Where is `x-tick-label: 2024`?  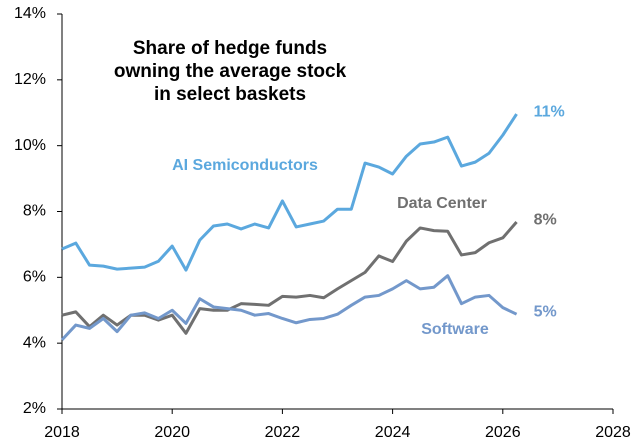 x-tick-label: 2024 is located at coordinates (393, 432).